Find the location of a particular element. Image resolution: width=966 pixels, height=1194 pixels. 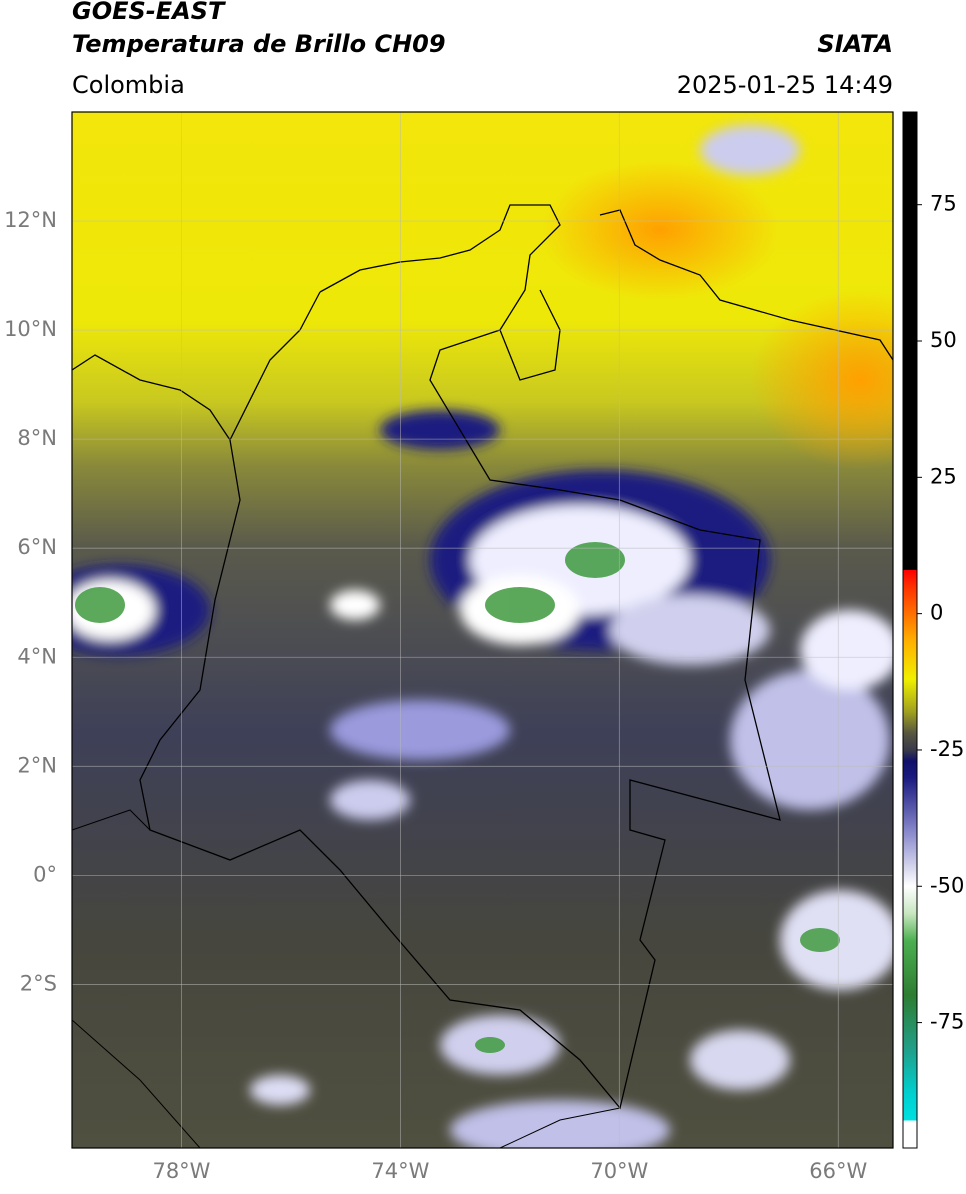

y-tick-label: 12°N is located at coordinates (30, 220).